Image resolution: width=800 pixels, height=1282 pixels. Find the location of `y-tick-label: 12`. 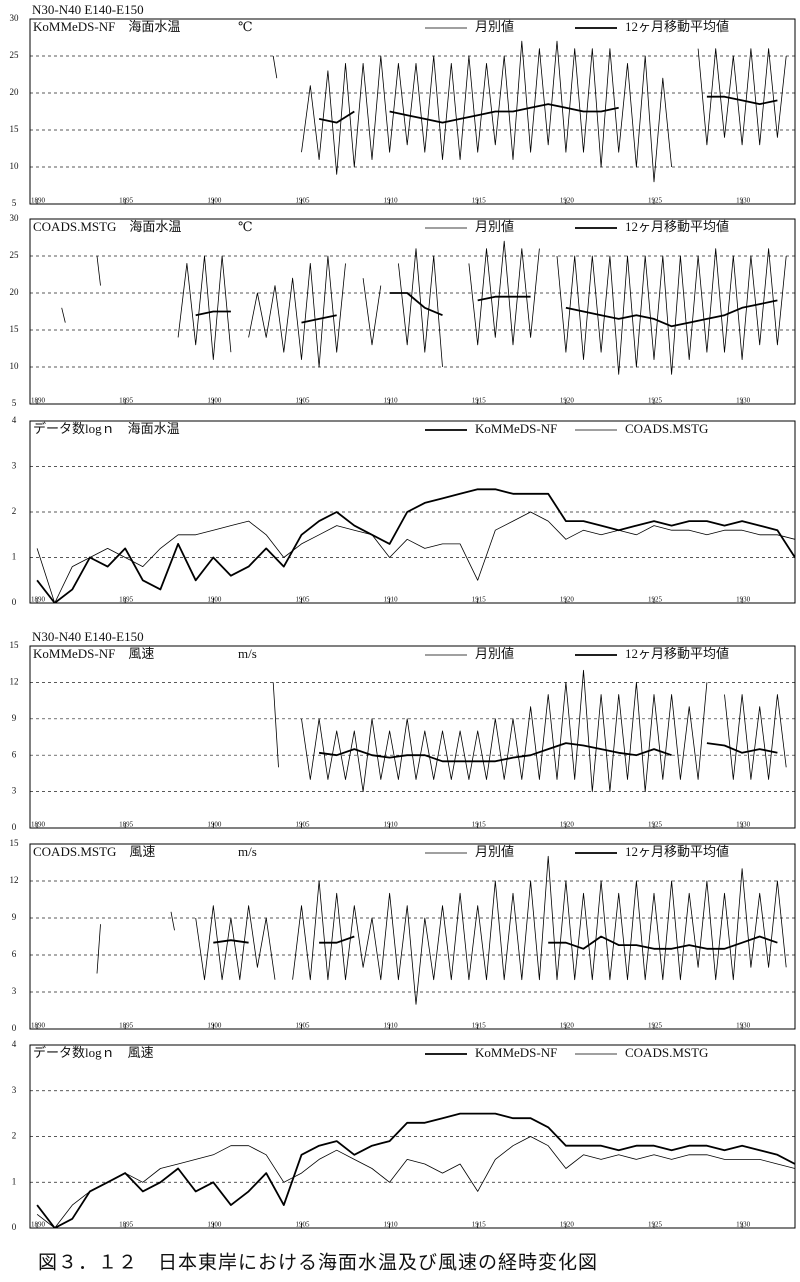

y-tick-label: 12 is located at coordinates (14, 880).